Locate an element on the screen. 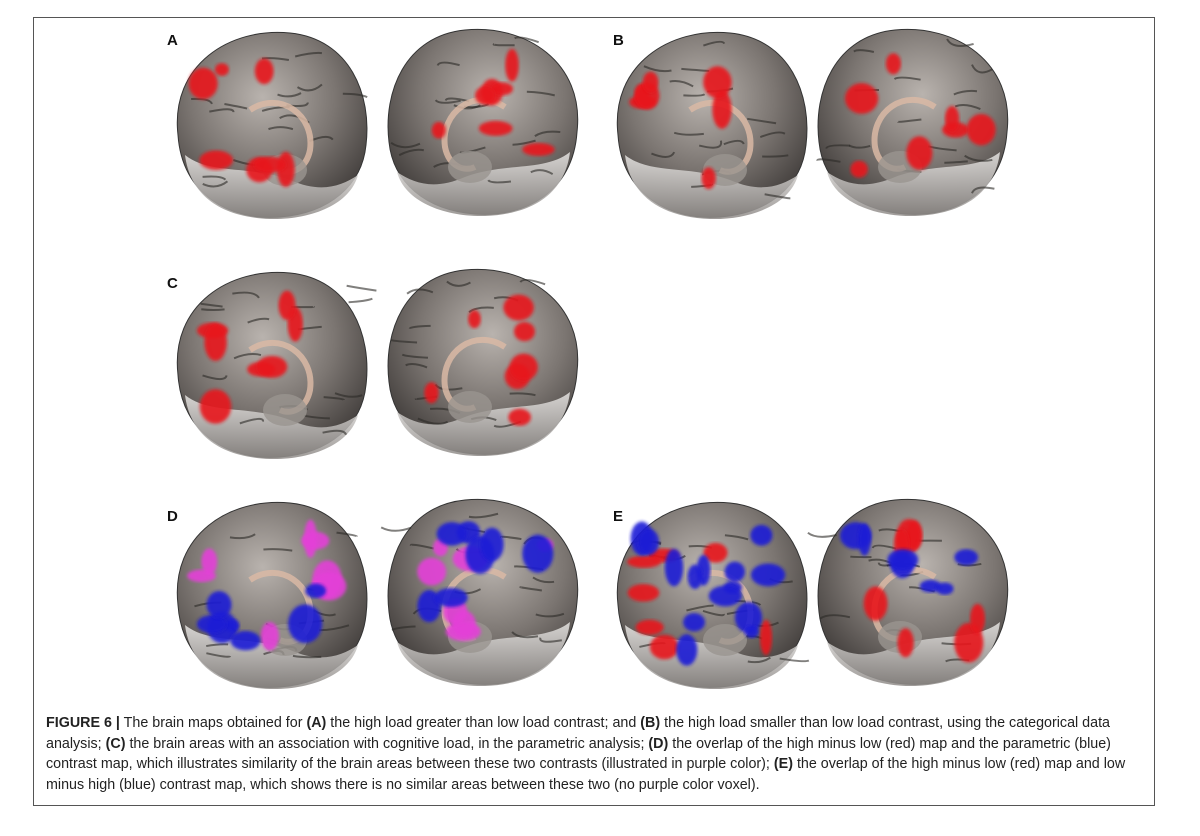 Image resolution: width=1200 pixels, height=836 pixels. caption-marker: (D) is located at coordinates (658, 743).